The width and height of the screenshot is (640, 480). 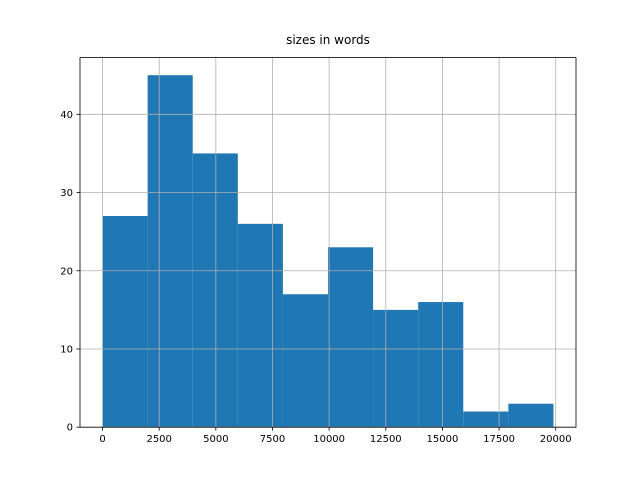 What do you see at coordinates (66, 349) in the screenshot?
I see `y-tick-label: 10` at bounding box center [66, 349].